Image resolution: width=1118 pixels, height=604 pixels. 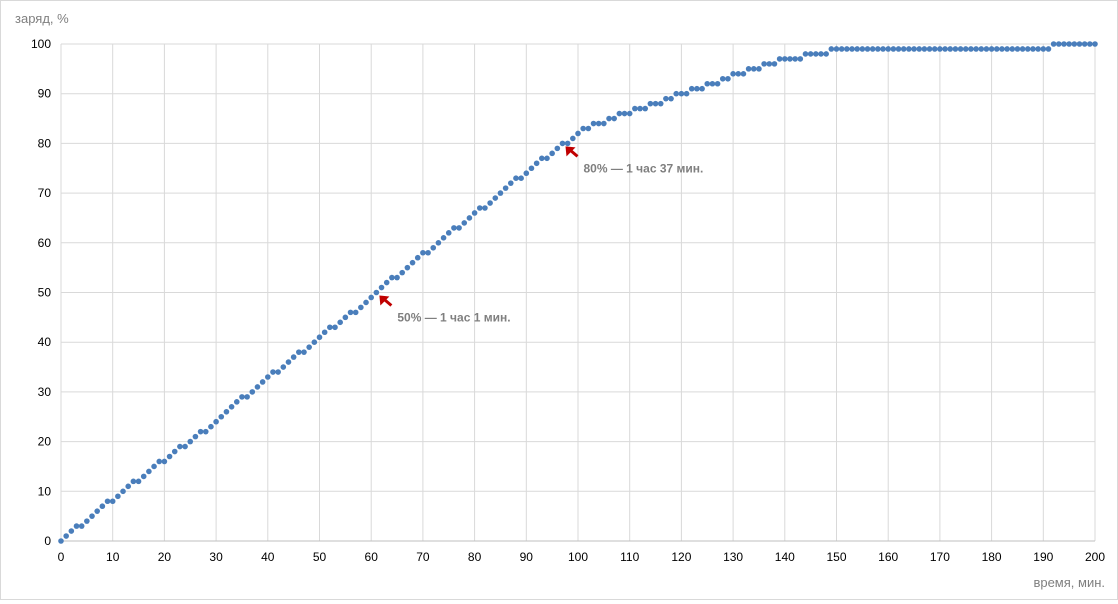 I want to click on x-axis-label: время, мин., so click(x=1069, y=582).